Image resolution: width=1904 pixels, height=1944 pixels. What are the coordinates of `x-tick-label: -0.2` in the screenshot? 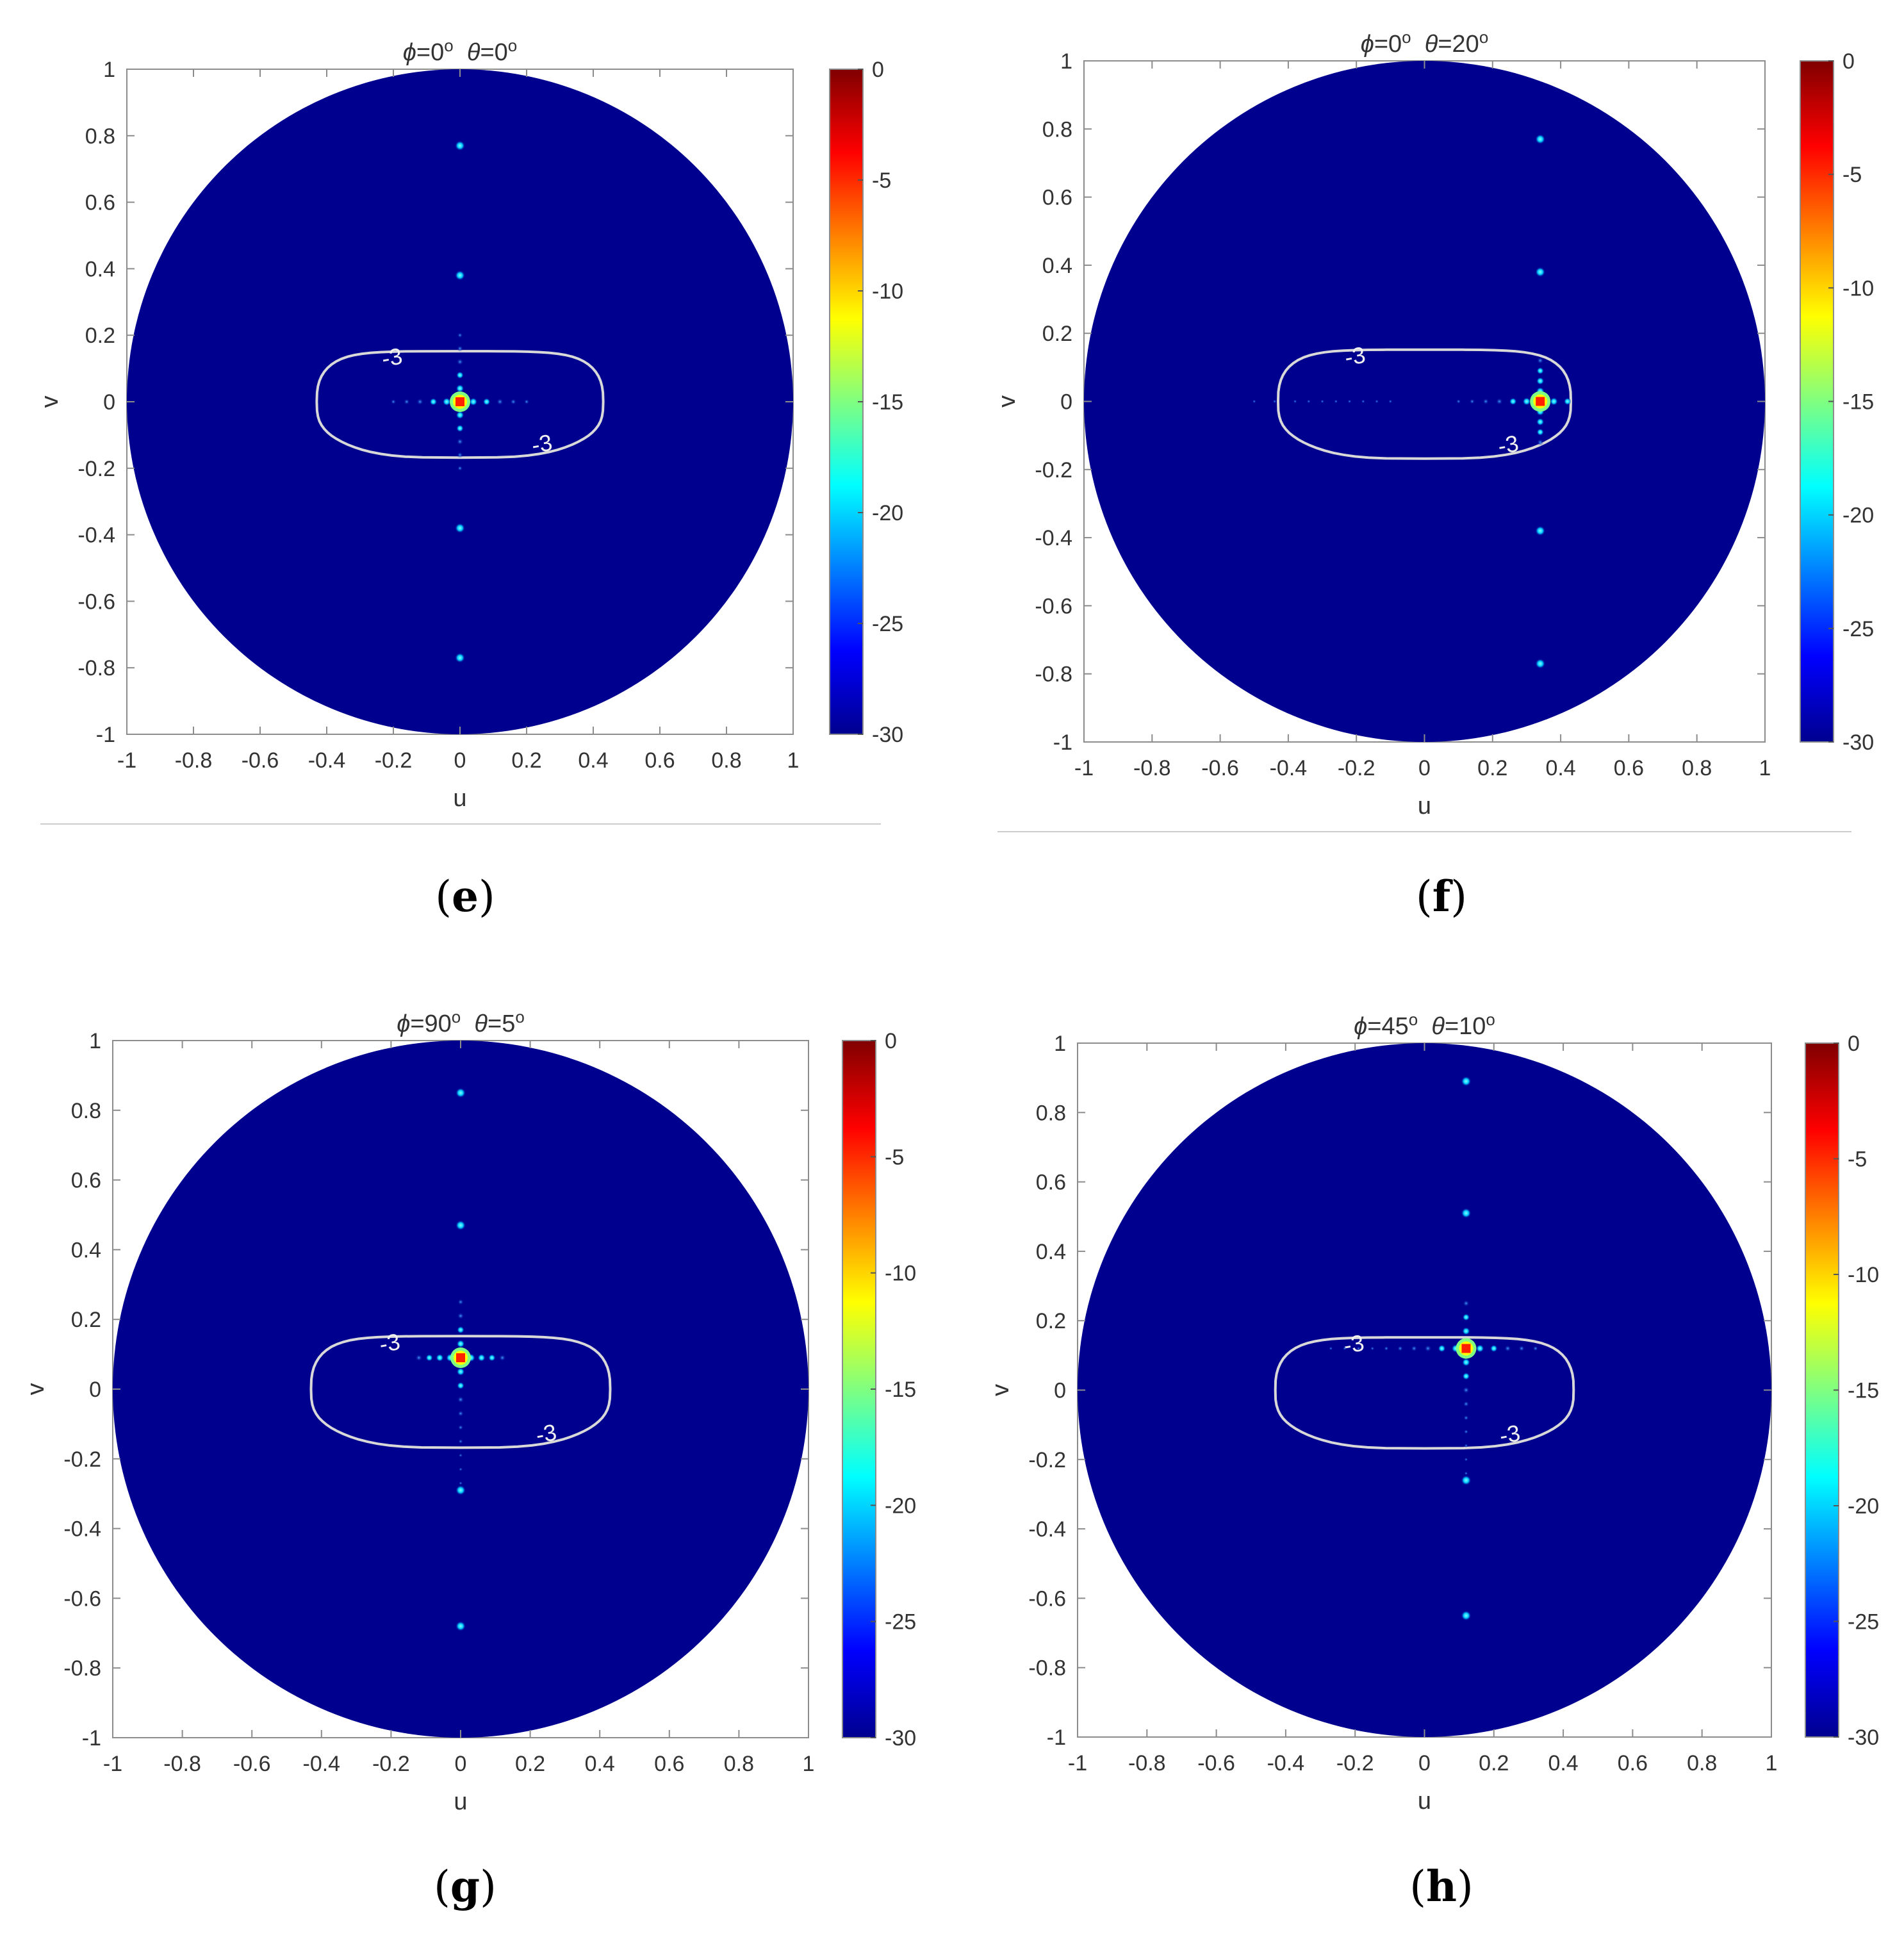 It's located at (1356, 768).